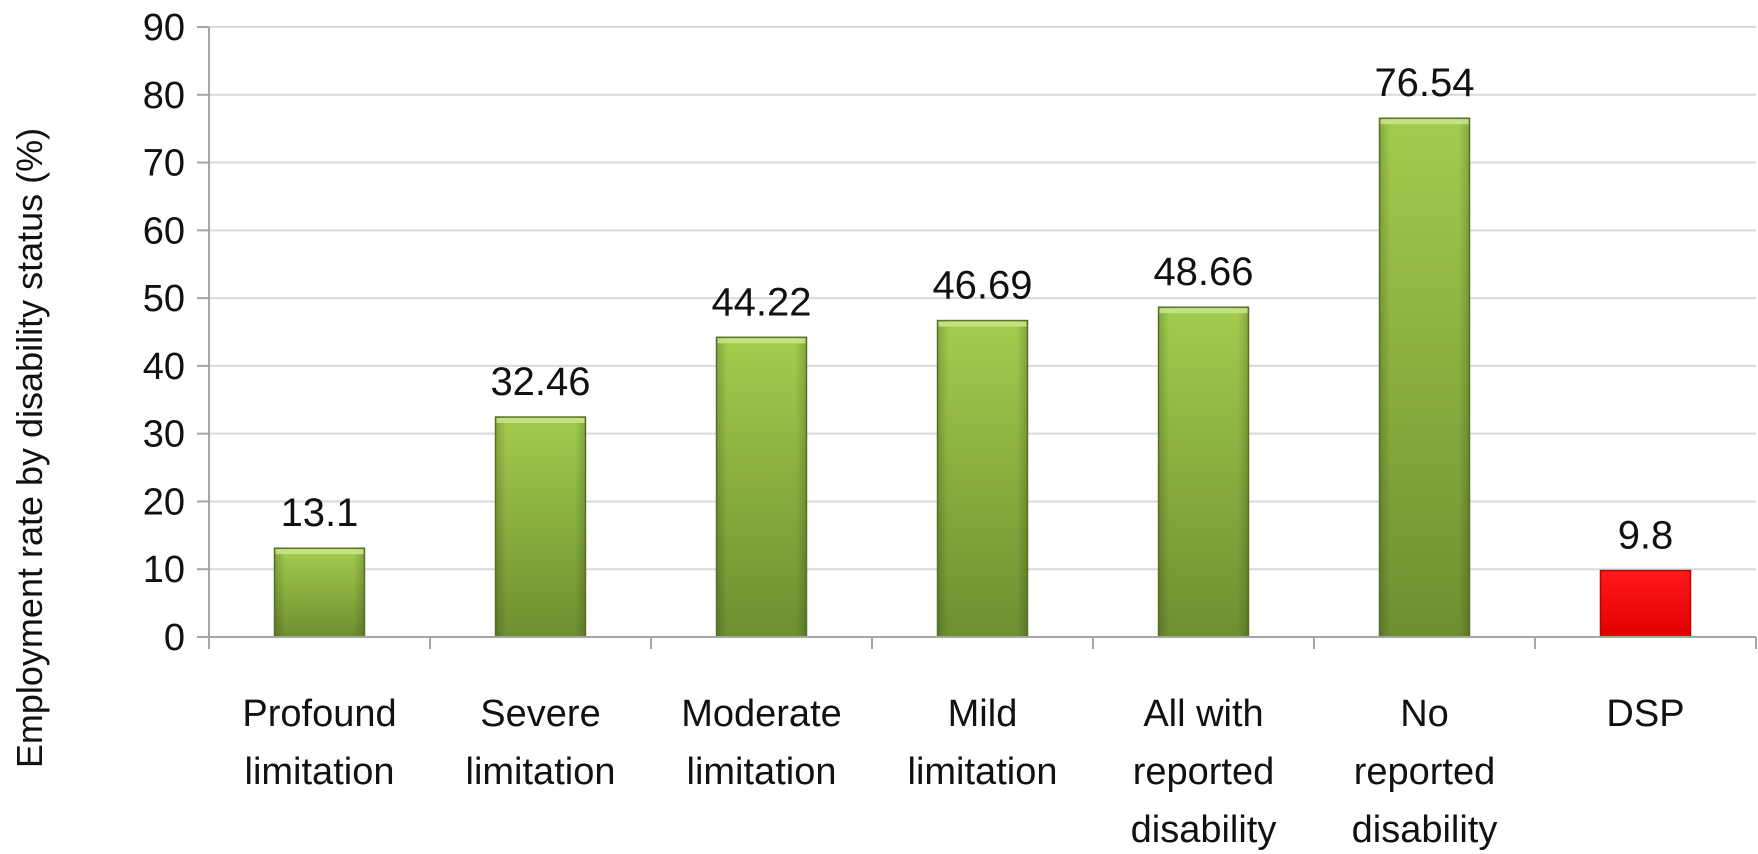  Describe the element at coordinates (983, 714) in the screenshot. I see `x-category-label: Mild` at that location.